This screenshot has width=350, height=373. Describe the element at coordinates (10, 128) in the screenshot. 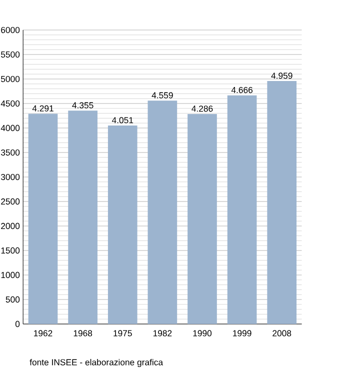

I see `y-tick-label: 4000` at that location.